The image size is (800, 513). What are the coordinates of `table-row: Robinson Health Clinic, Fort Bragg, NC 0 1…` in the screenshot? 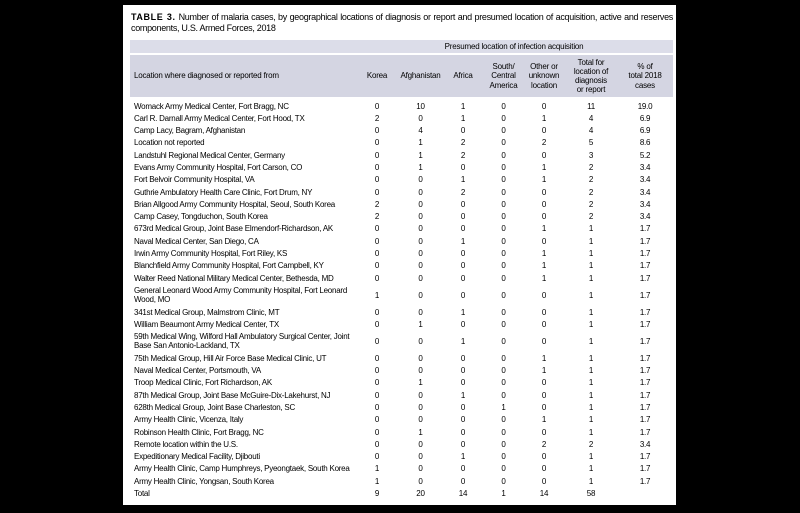 It's located at (401, 432).